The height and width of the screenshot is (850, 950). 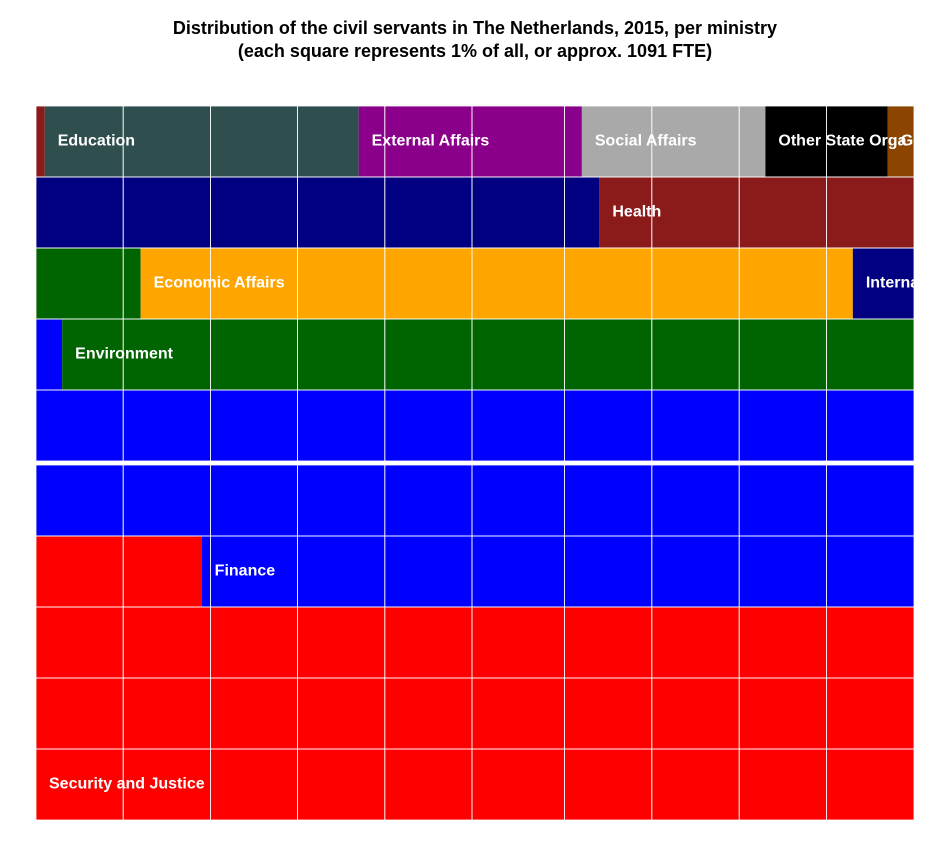 What do you see at coordinates (124, 354) in the screenshot?
I see `segment-label: Environment` at bounding box center [124, 354].